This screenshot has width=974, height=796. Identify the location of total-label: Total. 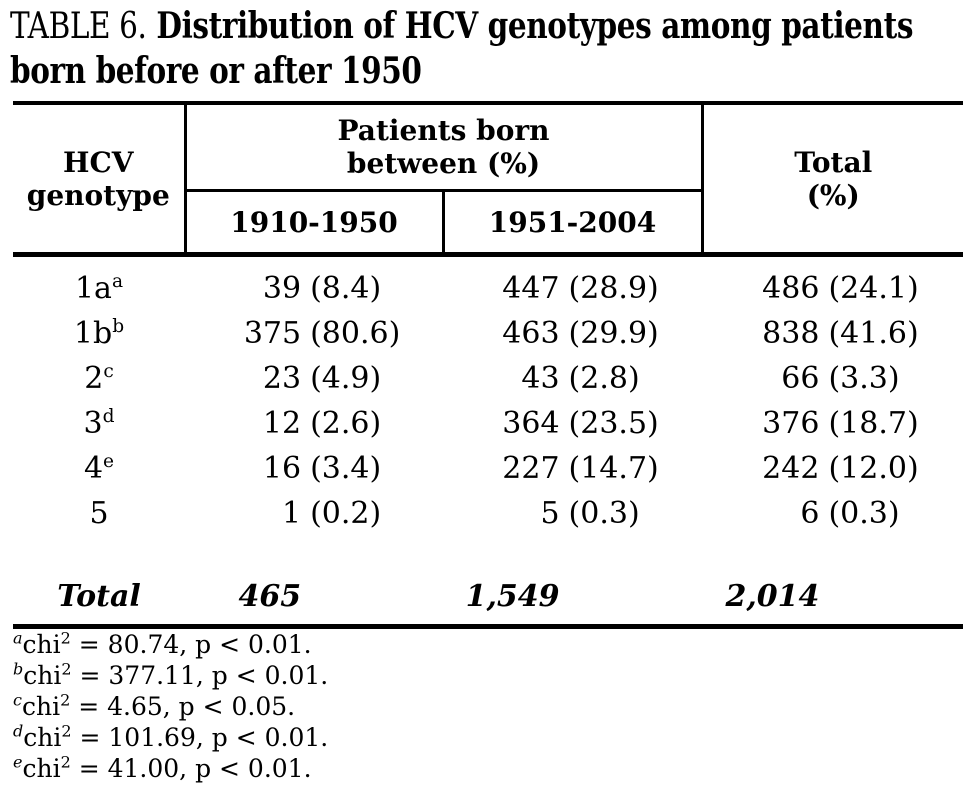
(99, 596).